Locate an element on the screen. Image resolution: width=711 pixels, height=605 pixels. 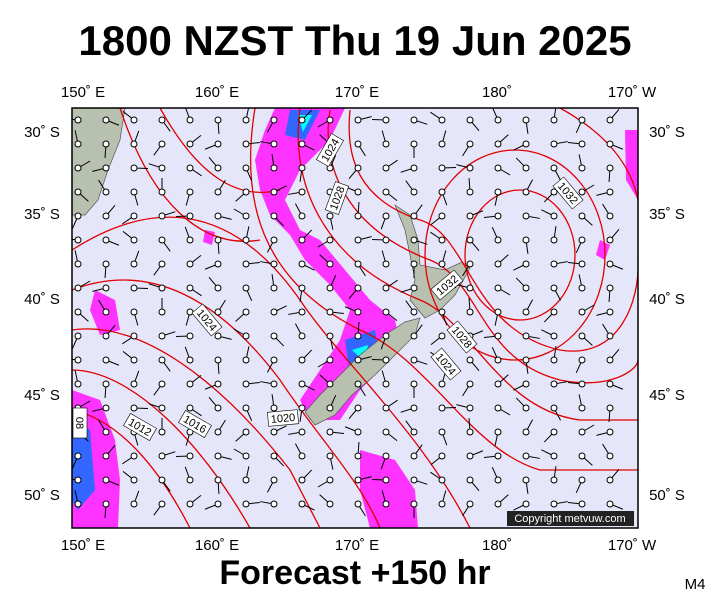
lat-label-left: 45˚ S is located at coordinates (42, 395).